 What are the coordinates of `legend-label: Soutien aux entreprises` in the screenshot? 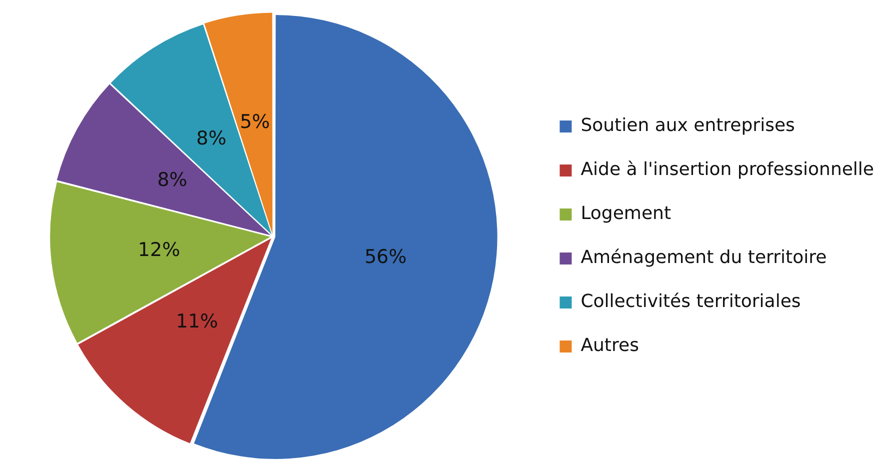 It's located at (687, 125).